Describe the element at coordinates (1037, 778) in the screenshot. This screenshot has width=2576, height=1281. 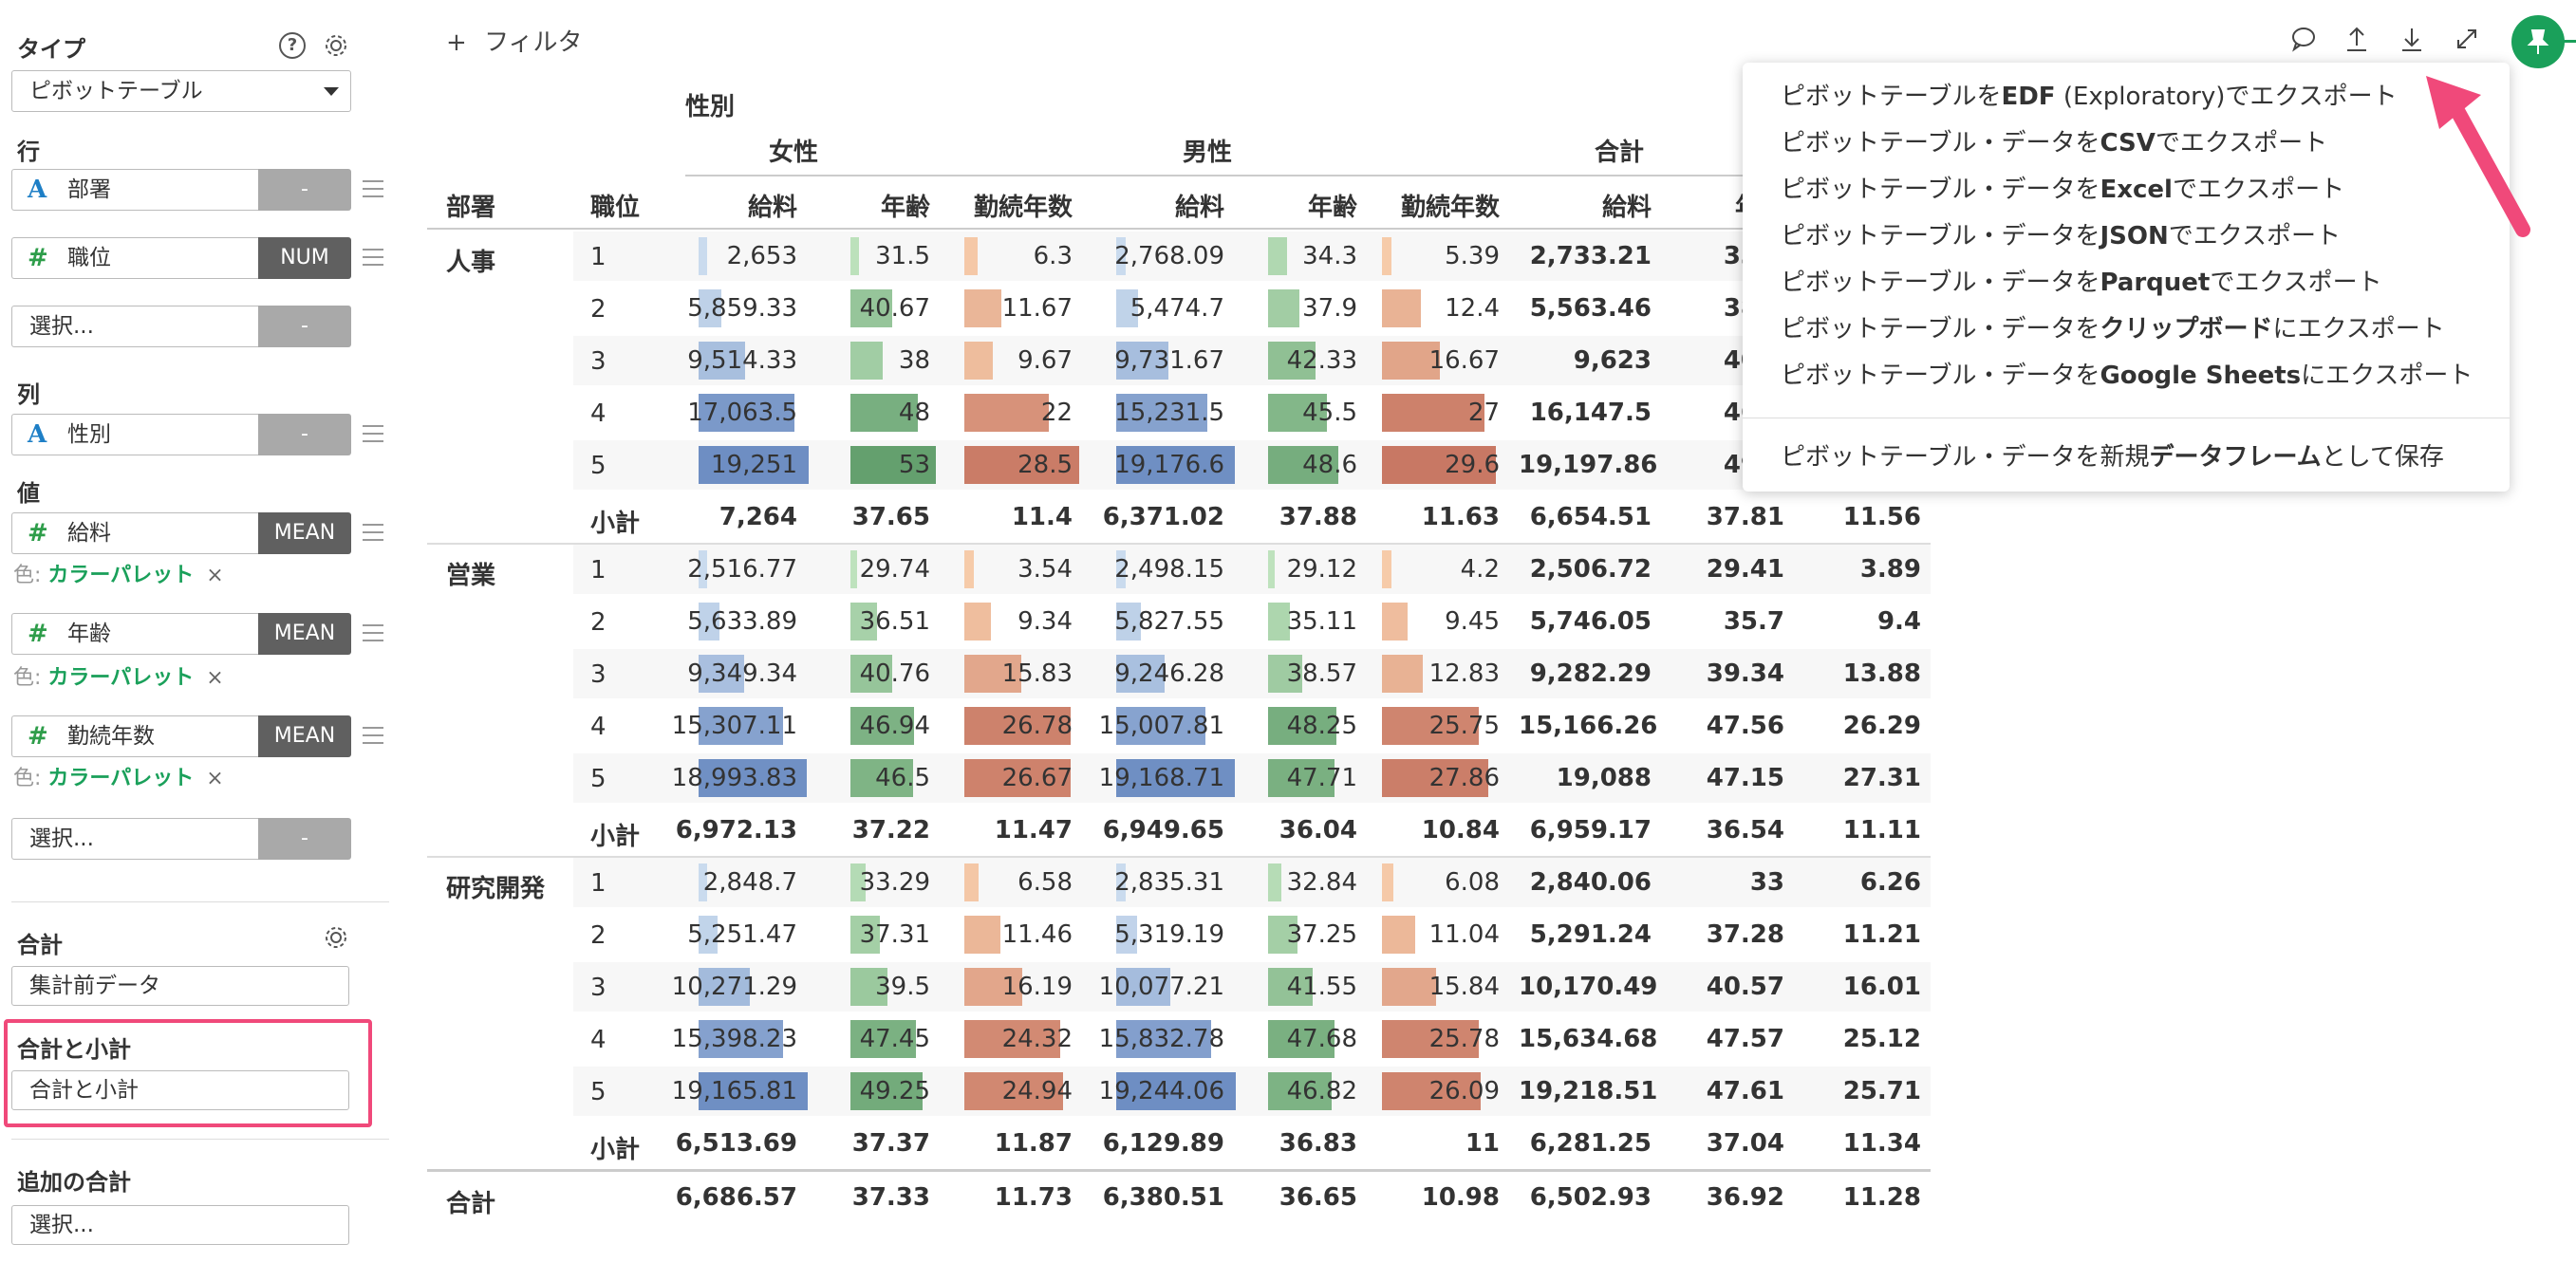
I see `value-cell: 26.67` at that location.